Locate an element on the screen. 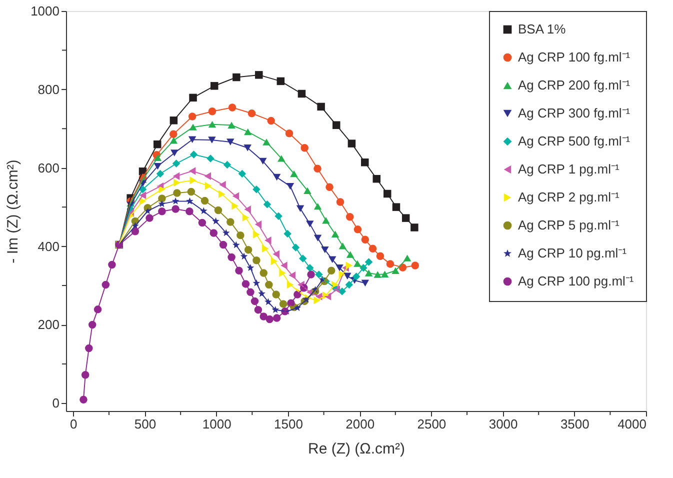 Image resolution: width=673 pixels, height=478 pixels. x-axis-title: Re (Z) (Ω.cm²) is located at coordinates (357, 449).